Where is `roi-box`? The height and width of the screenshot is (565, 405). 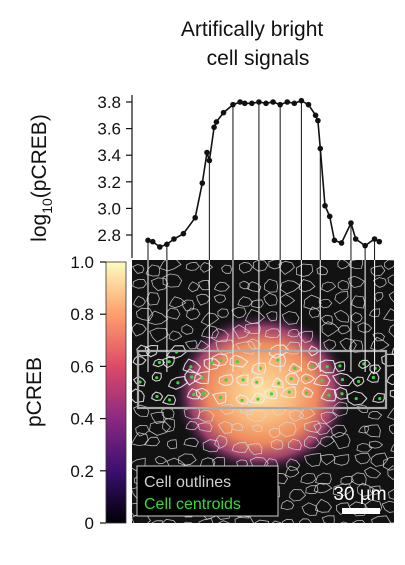
roi-box is located at coordinates (262, 379).